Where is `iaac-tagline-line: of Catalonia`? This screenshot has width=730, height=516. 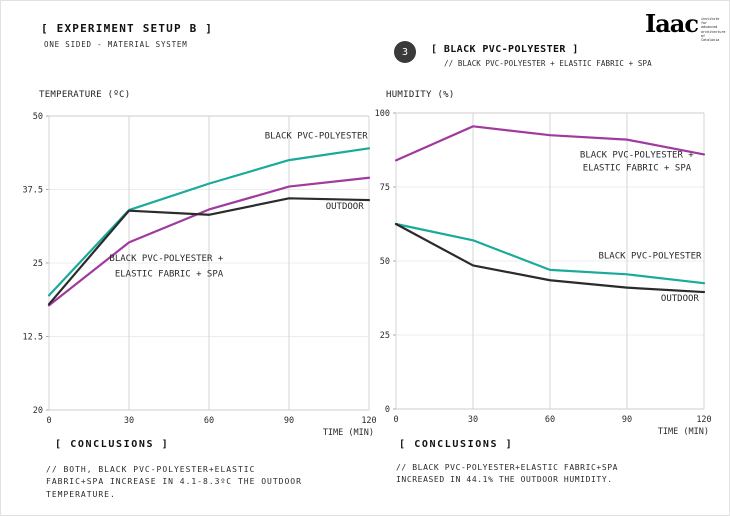
iaac-tagline-line: of Catalonia is located at coordinates (710, 38).